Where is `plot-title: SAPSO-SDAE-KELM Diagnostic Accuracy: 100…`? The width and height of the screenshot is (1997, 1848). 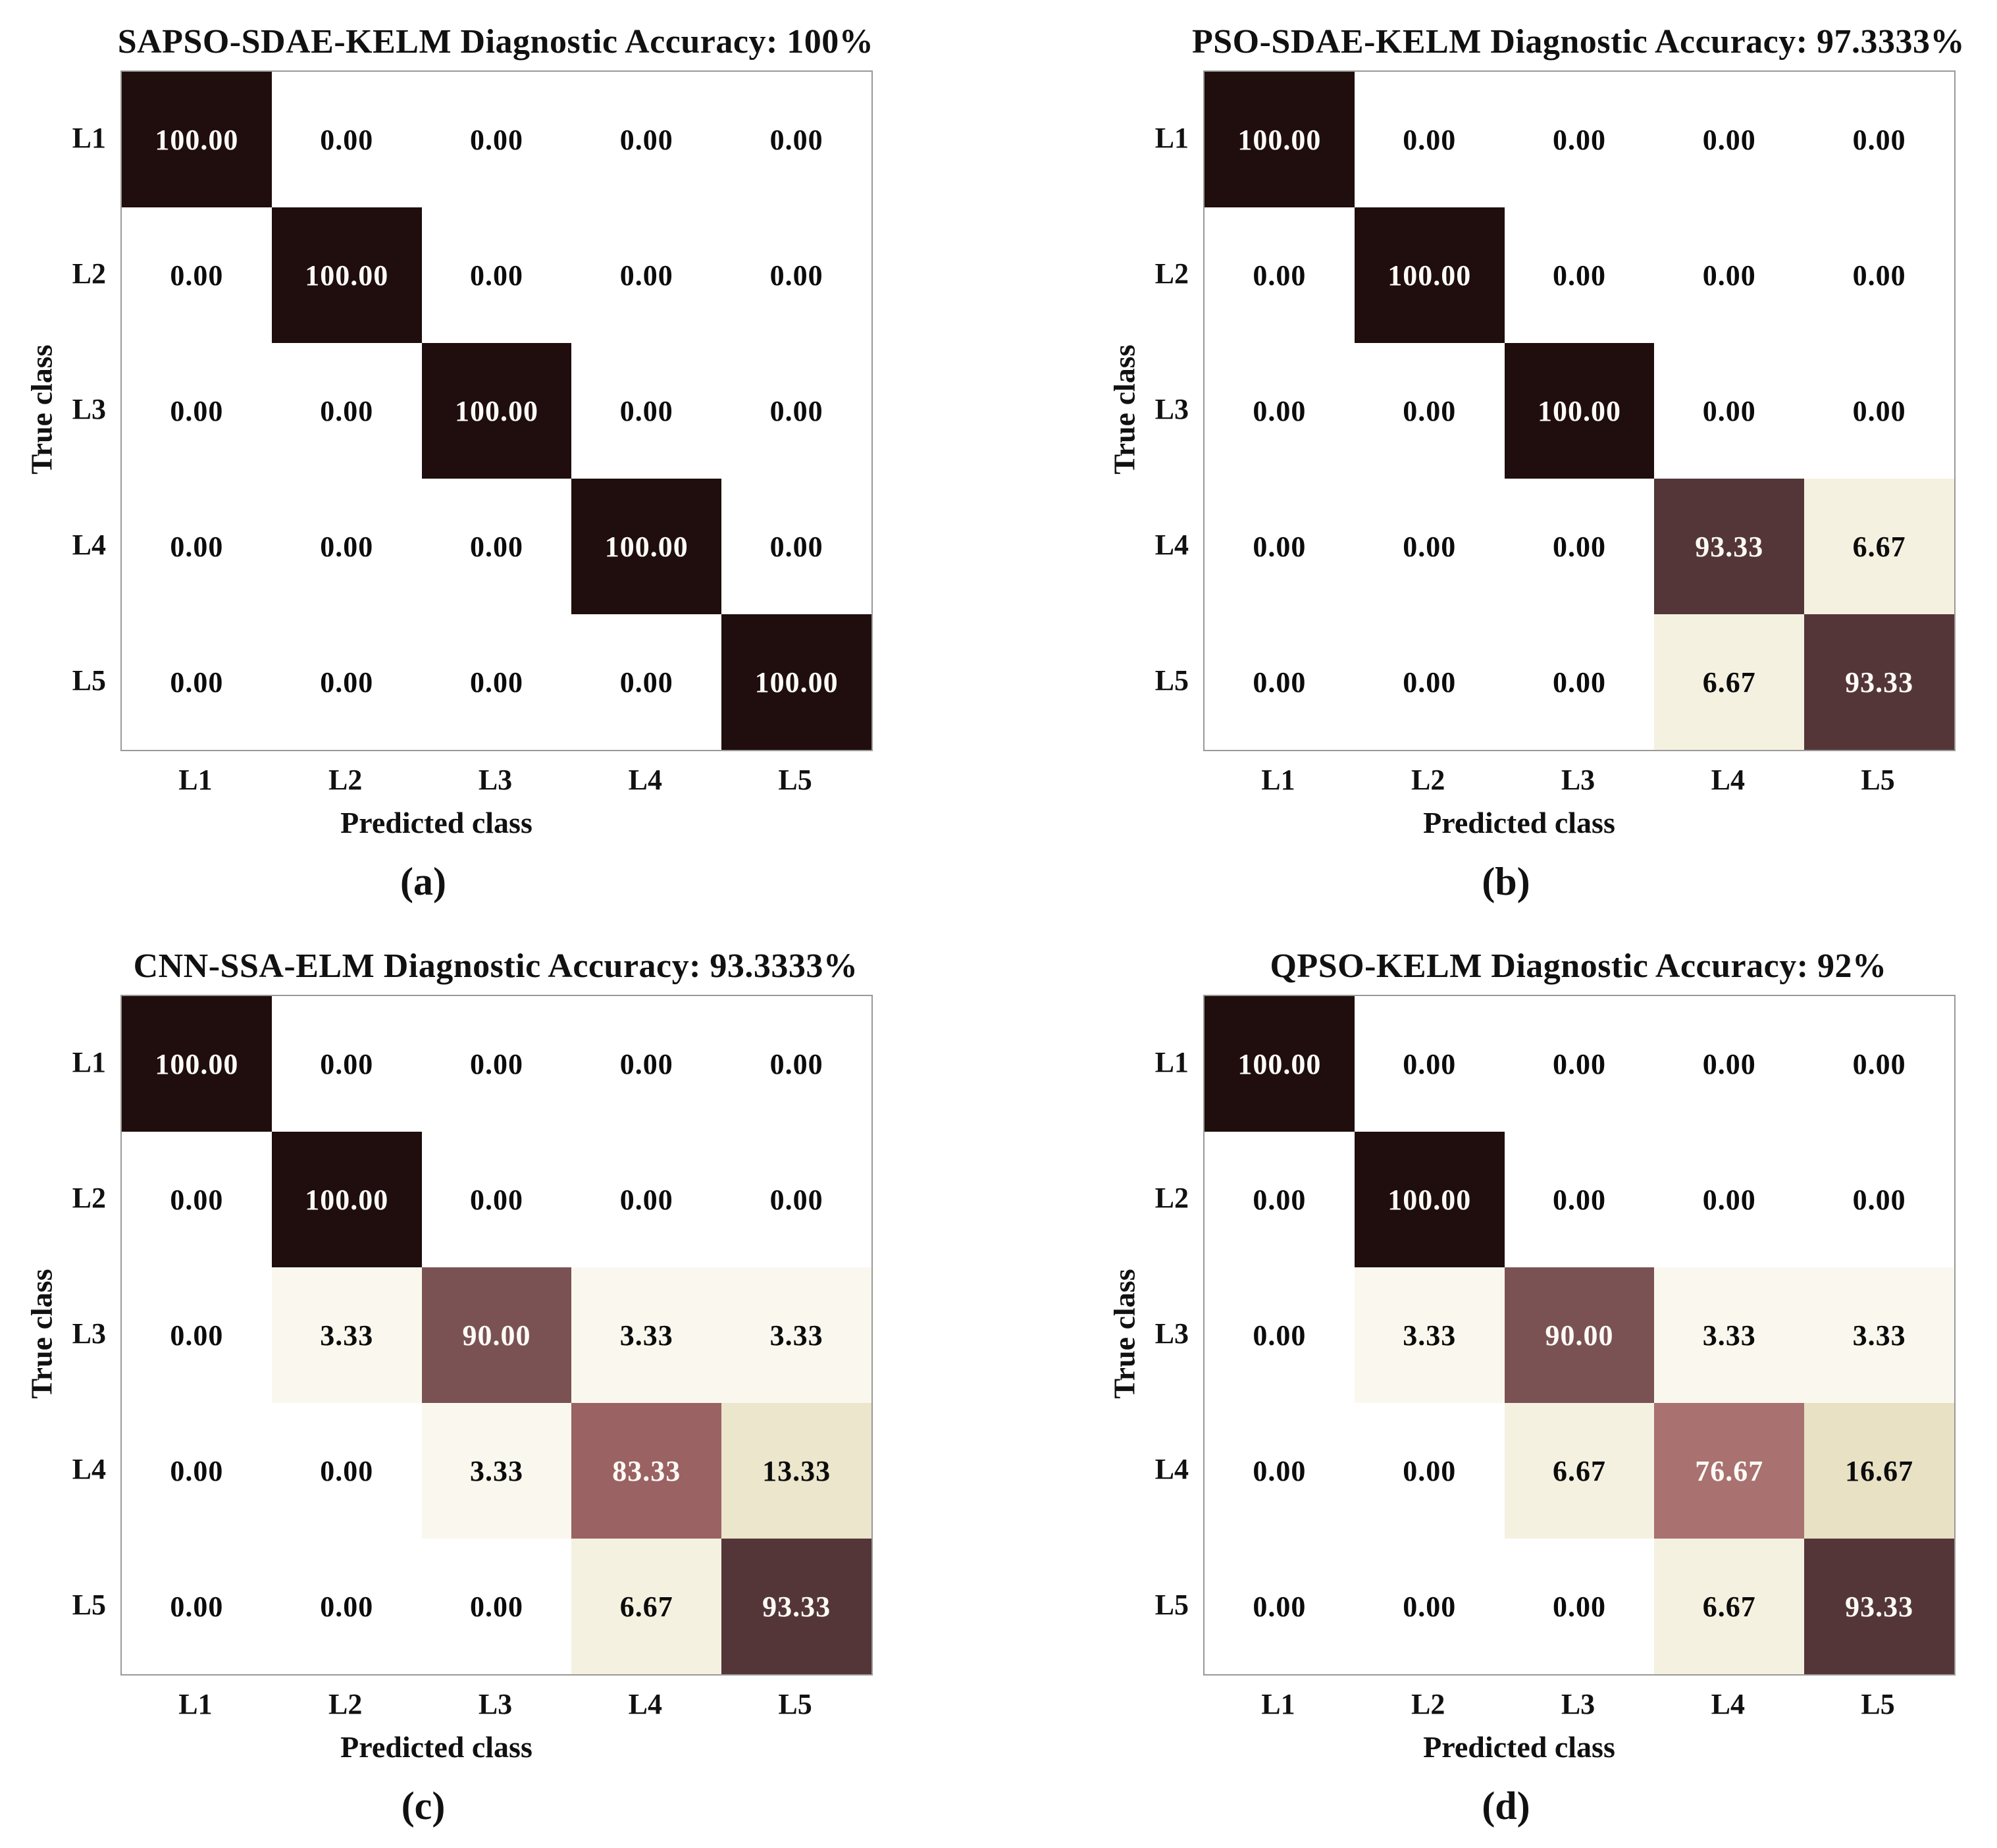 plot-title: SAPSO-SDAE-KELM Diagnostic Accuracy: 100… is located at coordinates (496, 42).